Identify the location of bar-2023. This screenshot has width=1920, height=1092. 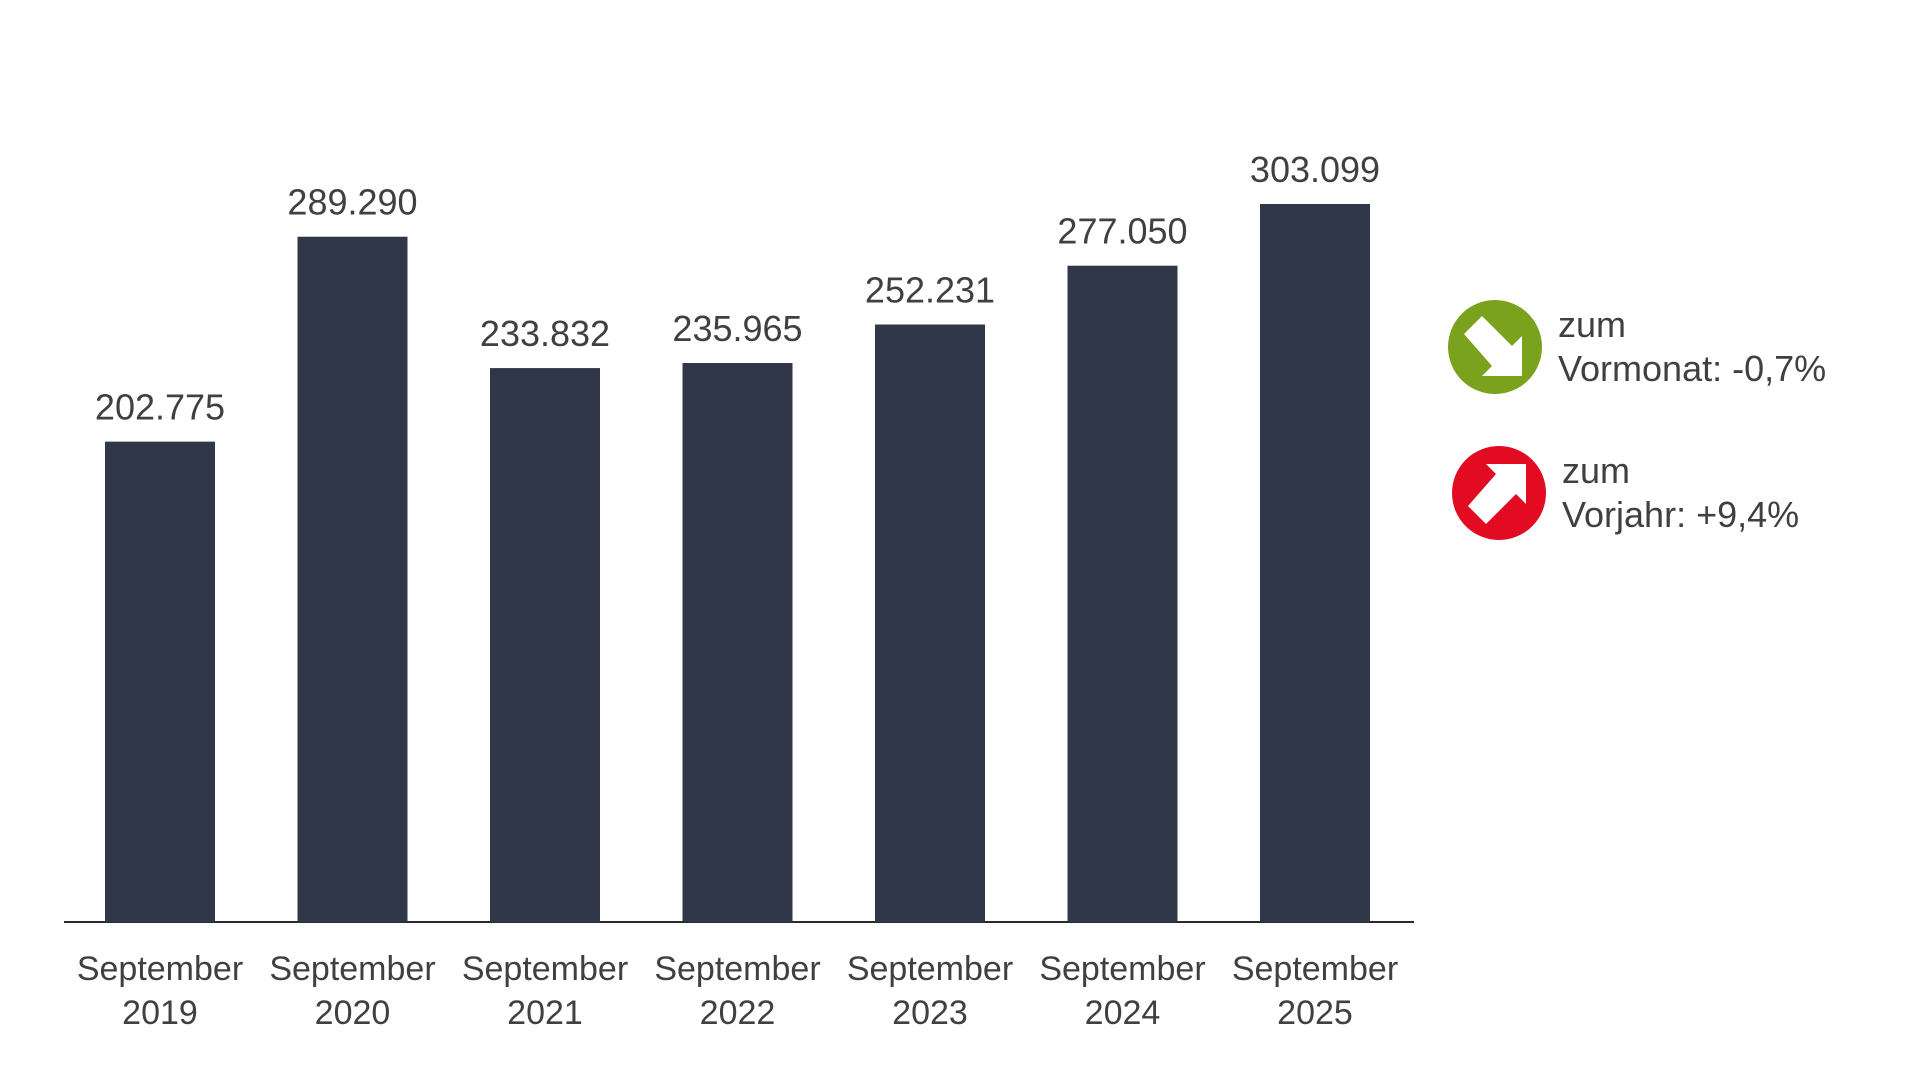
(930, 623).